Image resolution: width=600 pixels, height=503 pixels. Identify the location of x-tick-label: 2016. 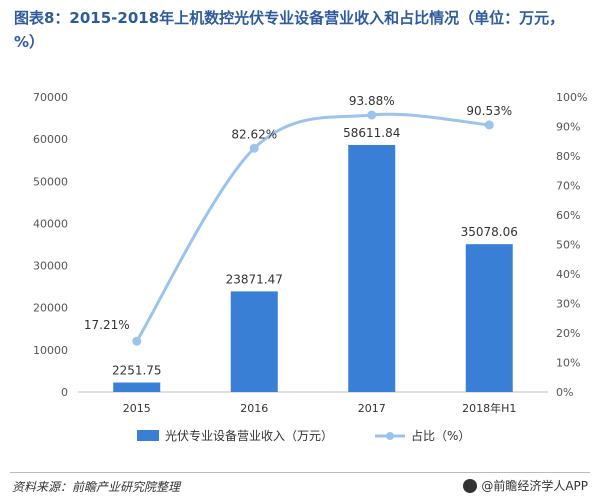
(254, 408).